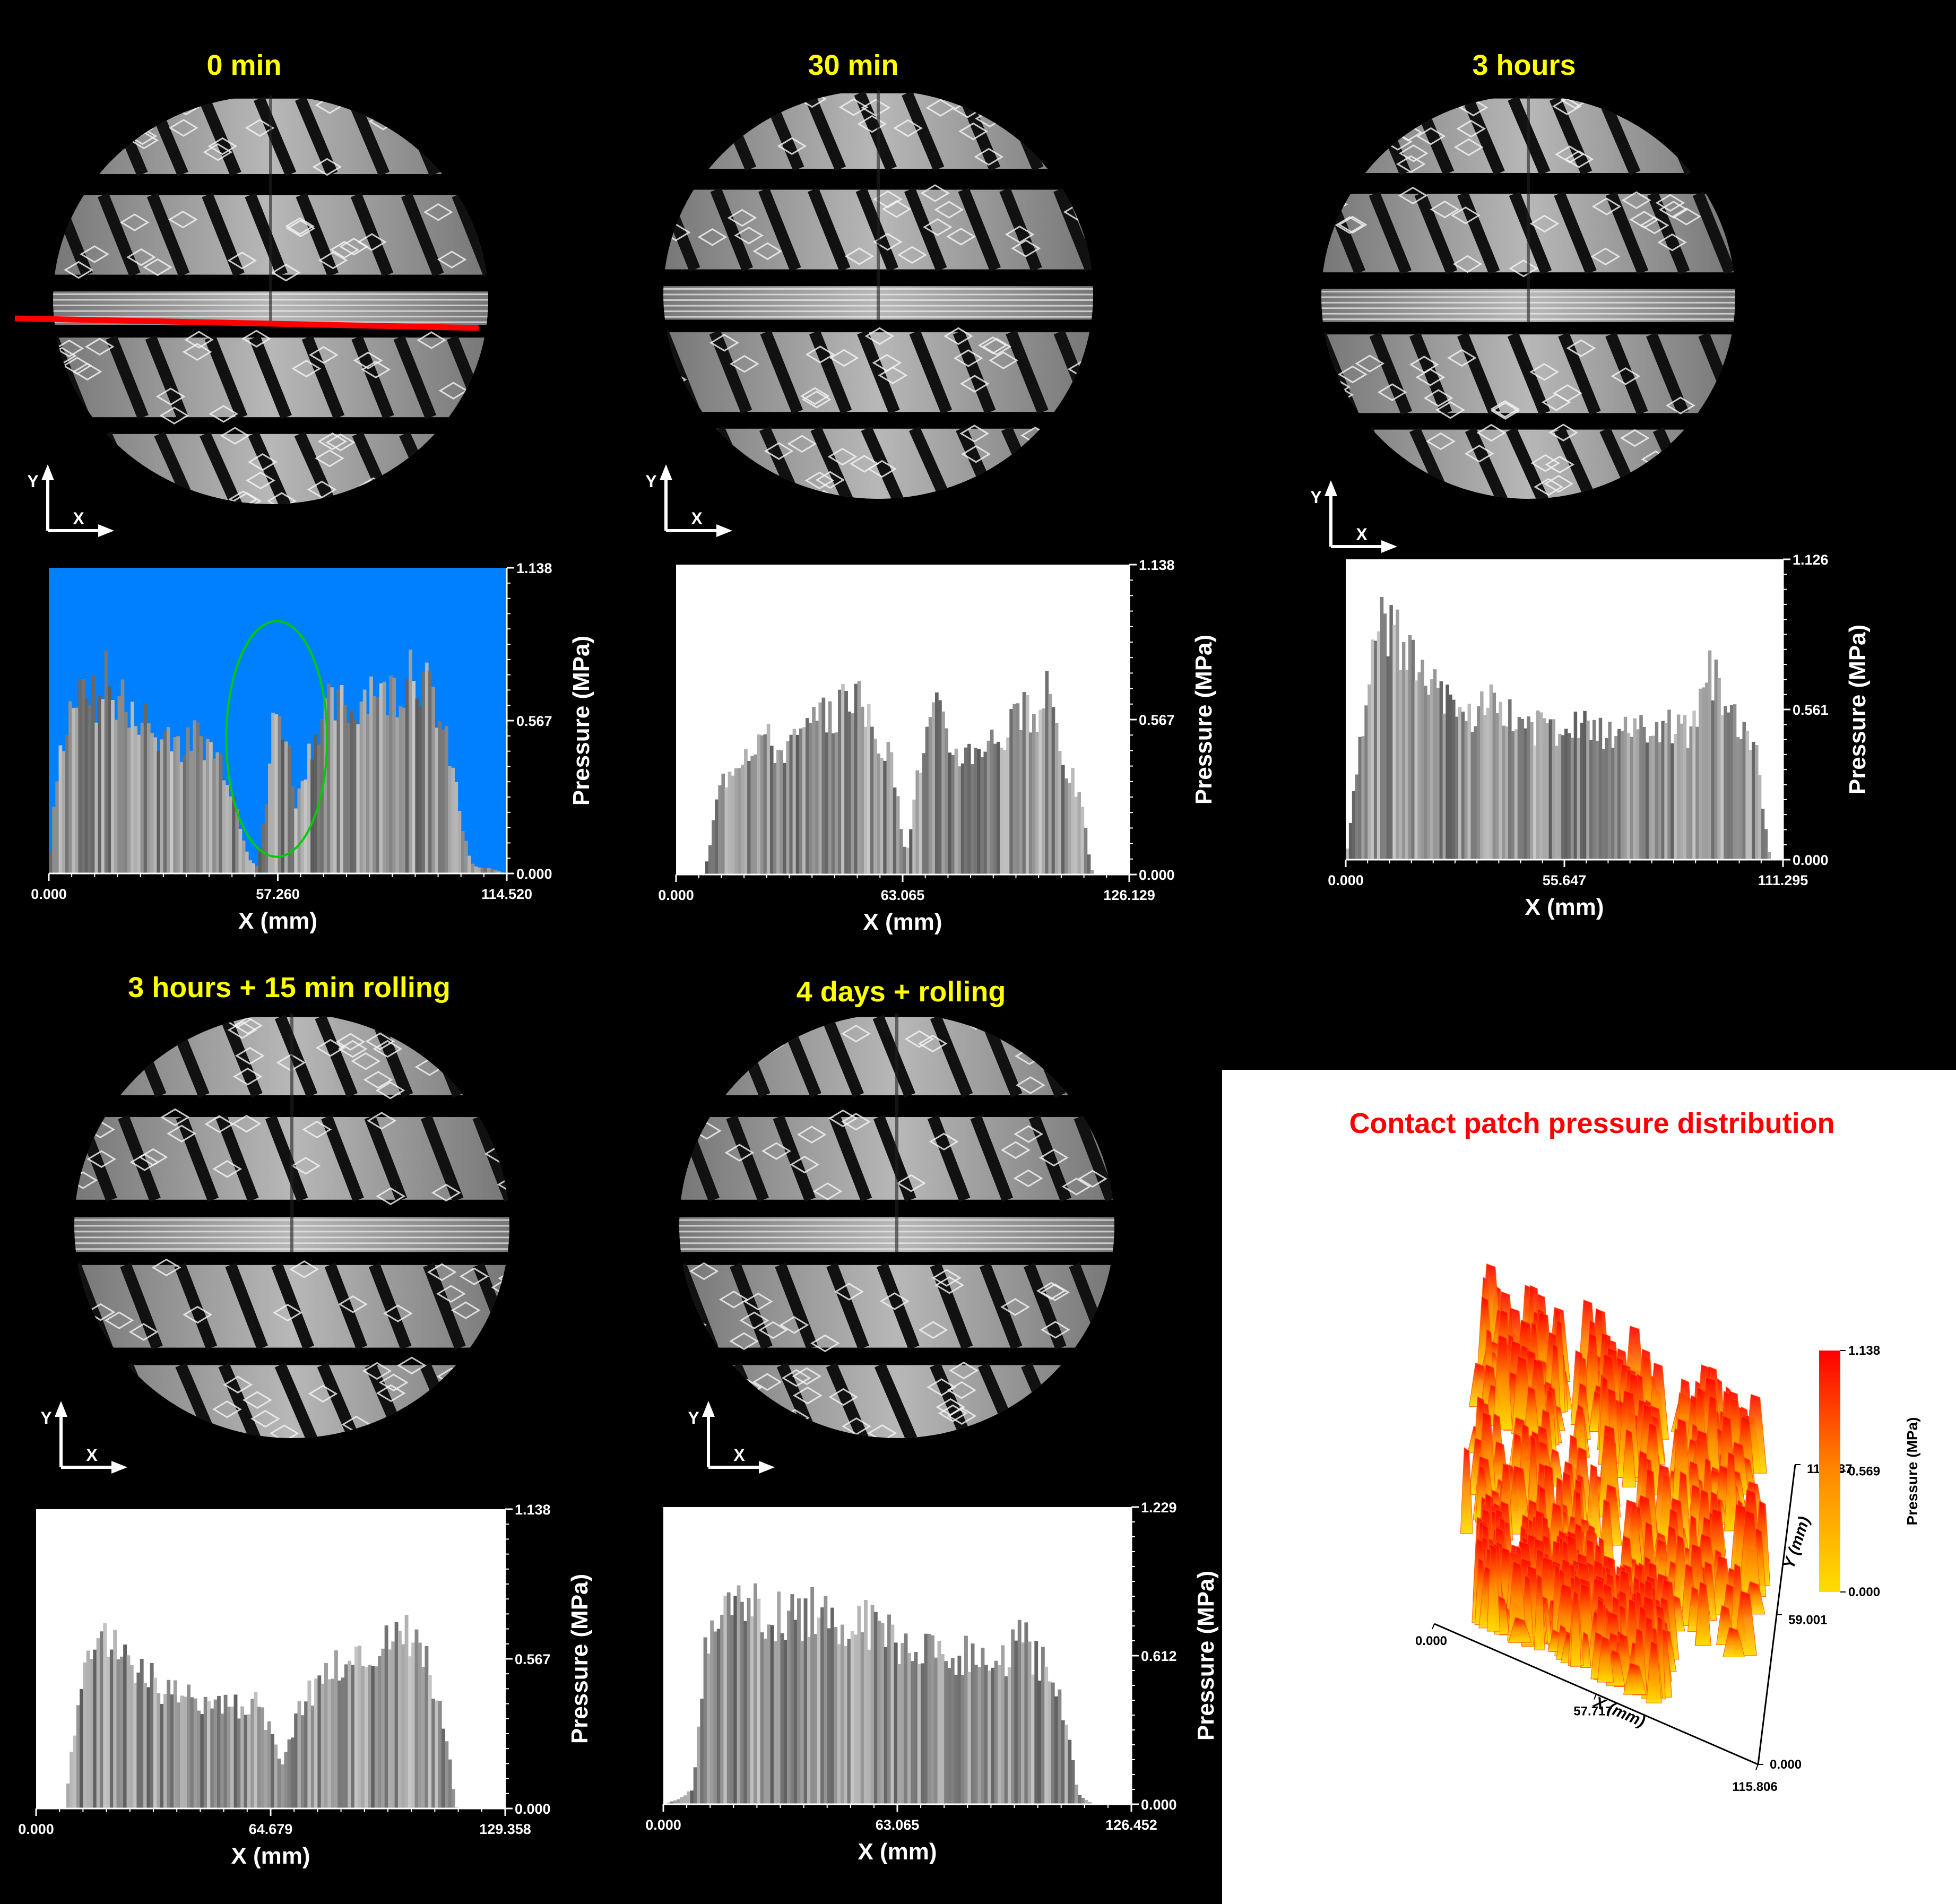  Describe the element at coordinates (1204, 719) in the screenshot. I see `y-axis-label: Pressure (MPa)` at that location.